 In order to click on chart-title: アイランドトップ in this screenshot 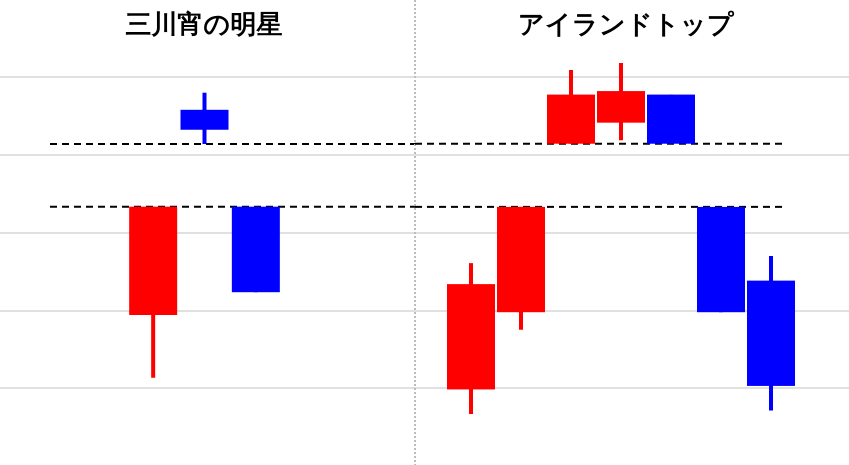, I will do `click(626, 25)`.